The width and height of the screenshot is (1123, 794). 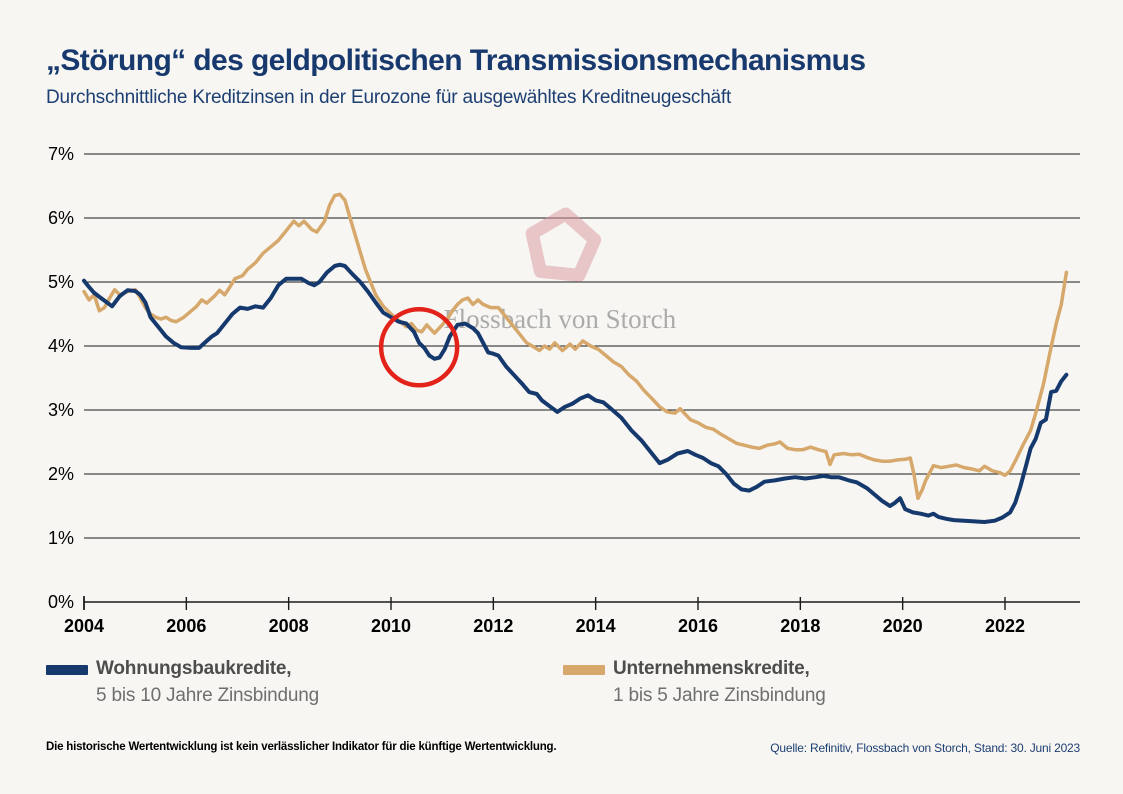 What do you see at coordinates (61, 346) in the screenshot?
I see `y-axis-label: 4%` at bounding box center [61, 346].